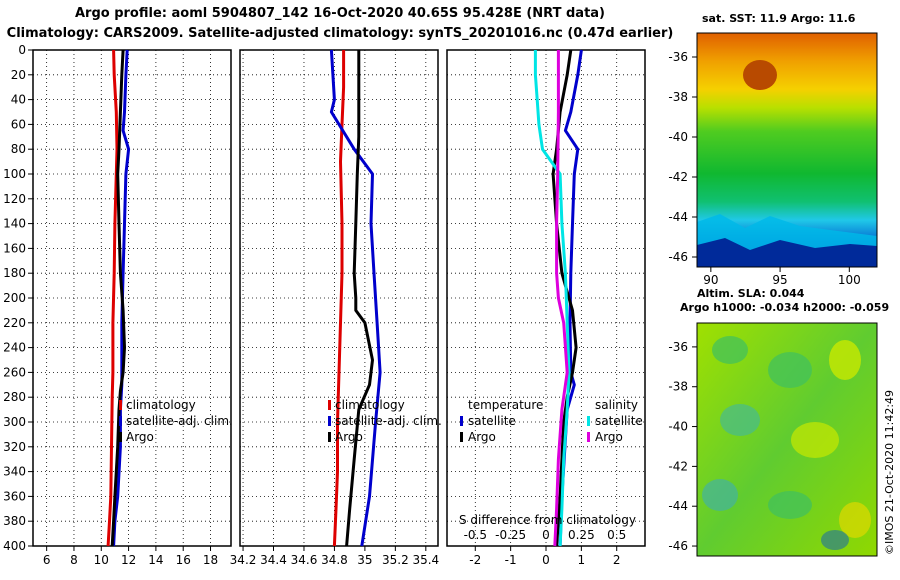 The width and height of the screenshot is (900, 580). Describe the element at coordinates (120, 405) in the screenshot. I see `legend-marker-climatology` at that location.